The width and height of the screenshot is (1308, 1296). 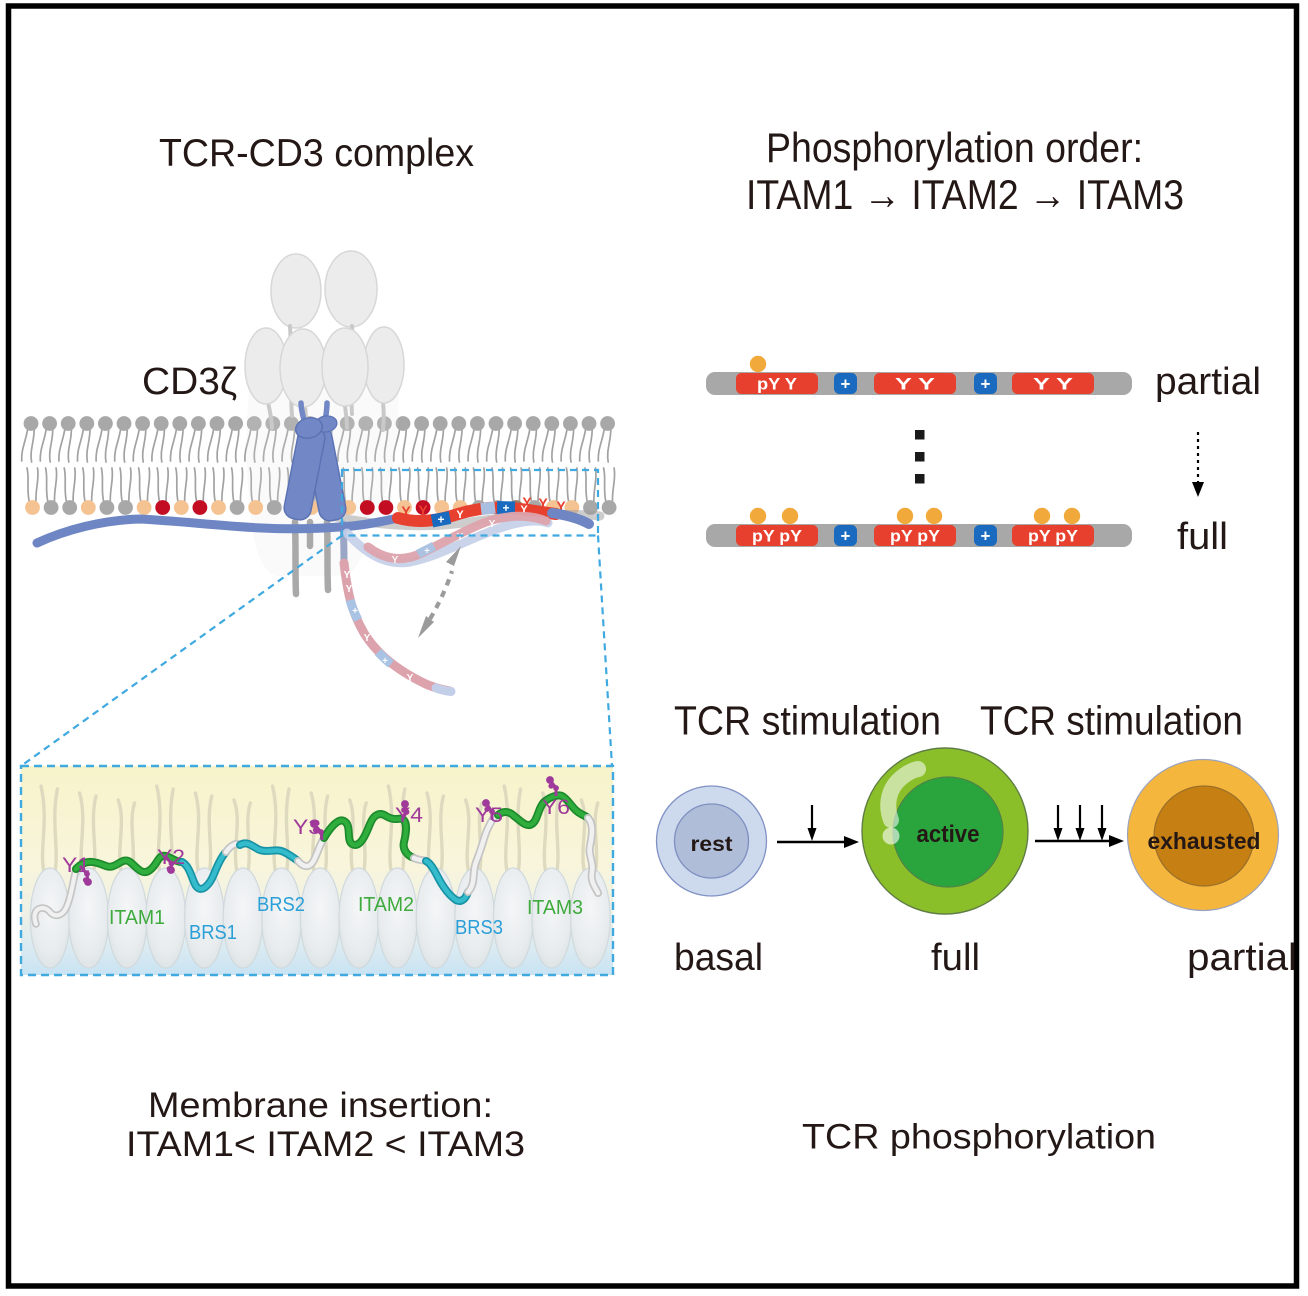 I want to click on svg-text: ITAM1< ITAM2 < ITAM3, so click(x=325, y=1144).